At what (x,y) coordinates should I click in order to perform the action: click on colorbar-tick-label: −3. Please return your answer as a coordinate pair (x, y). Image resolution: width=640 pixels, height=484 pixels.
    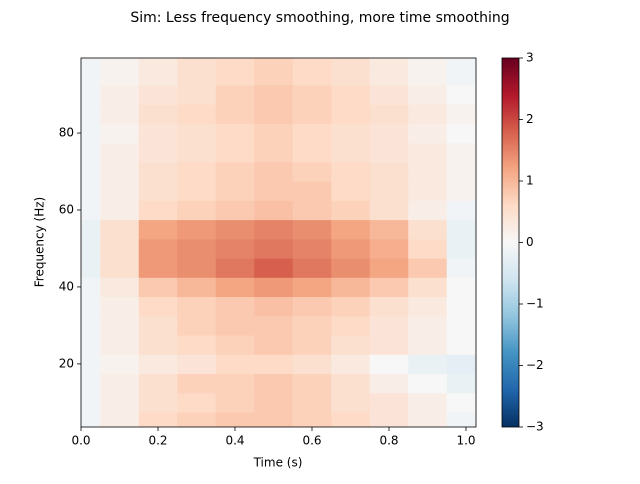
    Looking at the image, I should click on (535, 427).